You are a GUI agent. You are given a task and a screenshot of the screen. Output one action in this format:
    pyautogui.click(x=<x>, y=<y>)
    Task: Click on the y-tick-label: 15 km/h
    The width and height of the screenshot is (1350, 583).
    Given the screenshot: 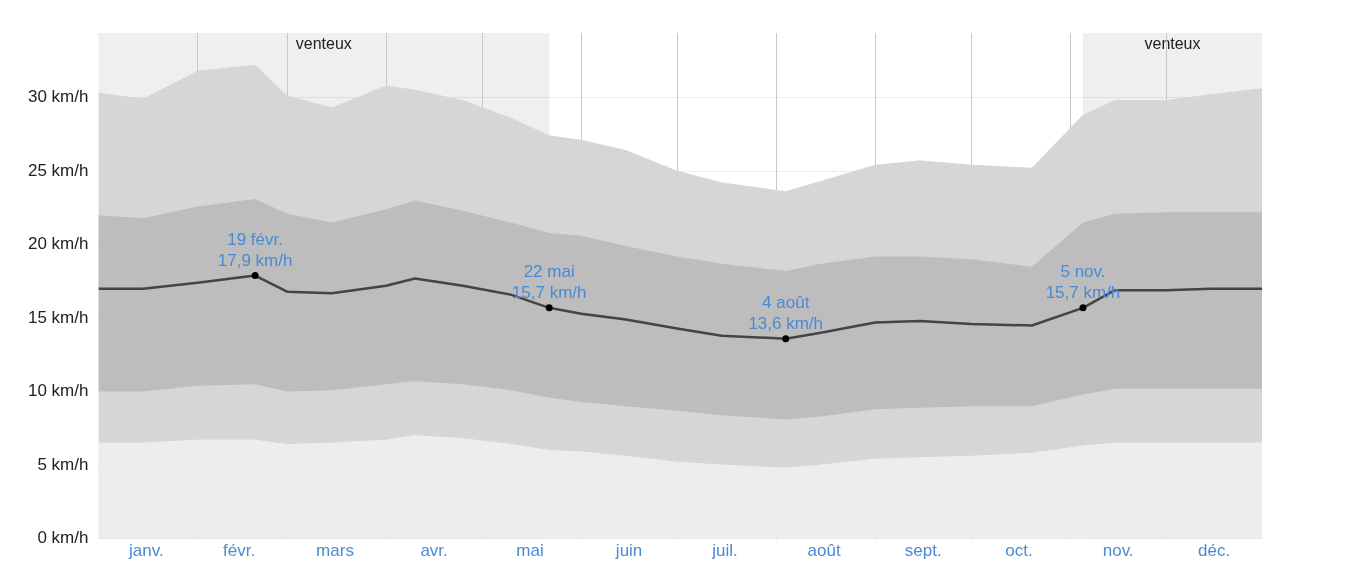 What is the action you would take?
    pyautogui.click(x=58, y=317)
    